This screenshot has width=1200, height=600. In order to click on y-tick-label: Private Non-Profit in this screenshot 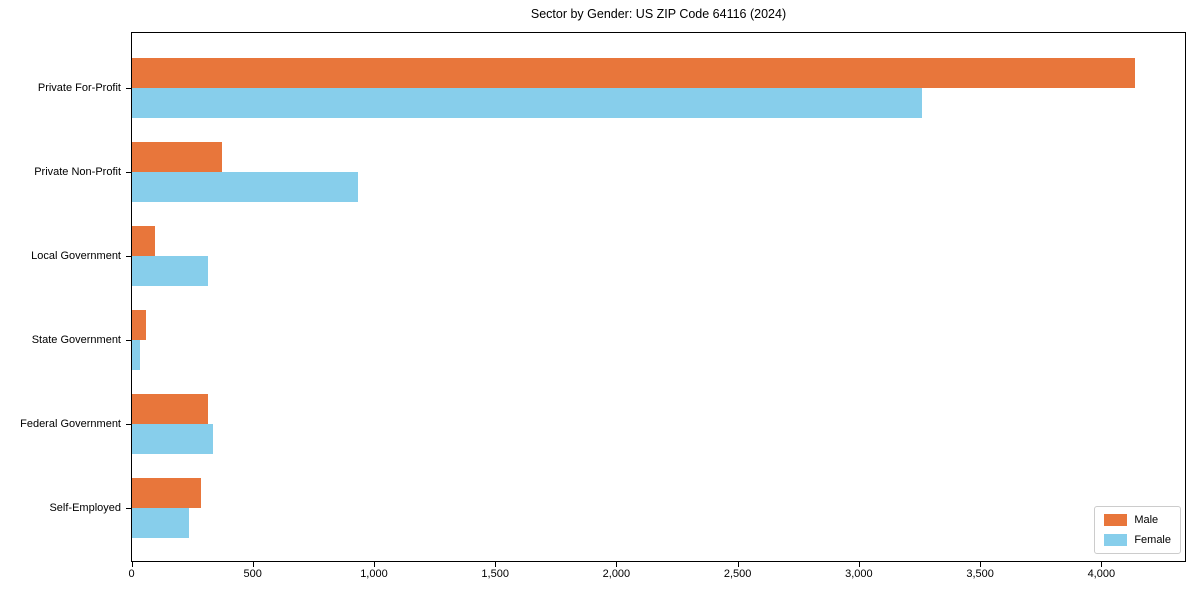, I will do `click(77, 172)`.